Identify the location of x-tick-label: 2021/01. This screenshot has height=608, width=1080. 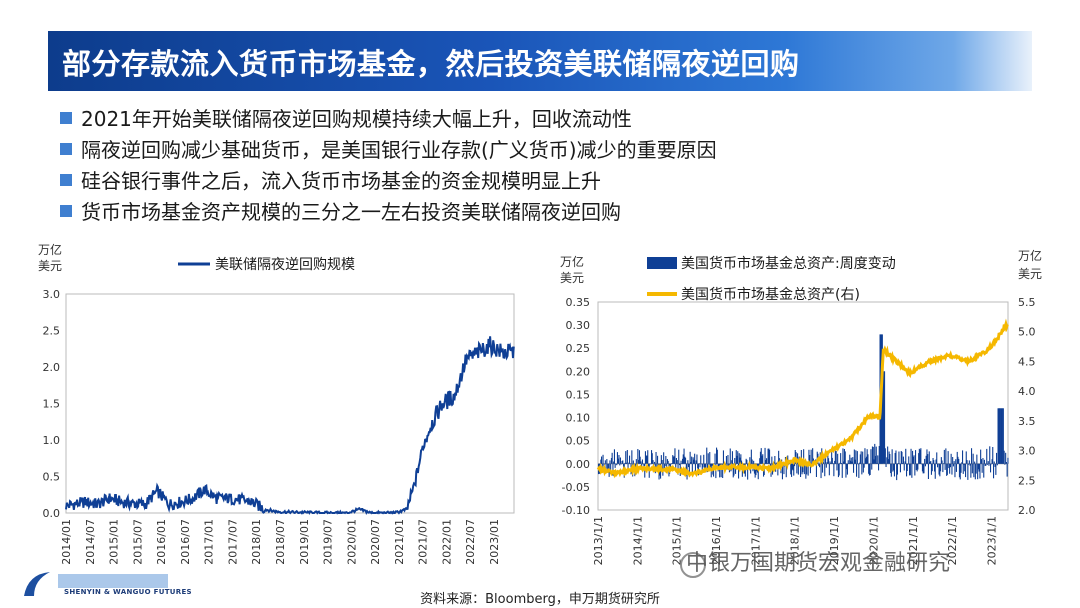
(399, 542).